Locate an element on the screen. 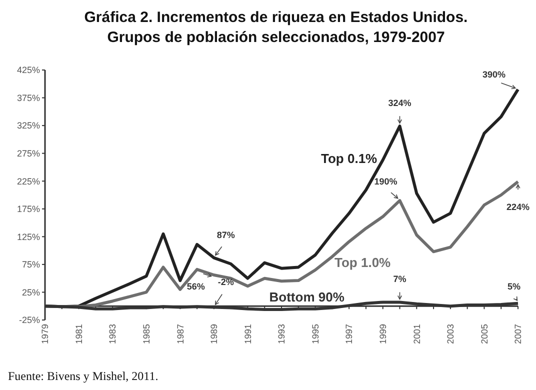  annotation: 56% is located at coordinates (195, 286).